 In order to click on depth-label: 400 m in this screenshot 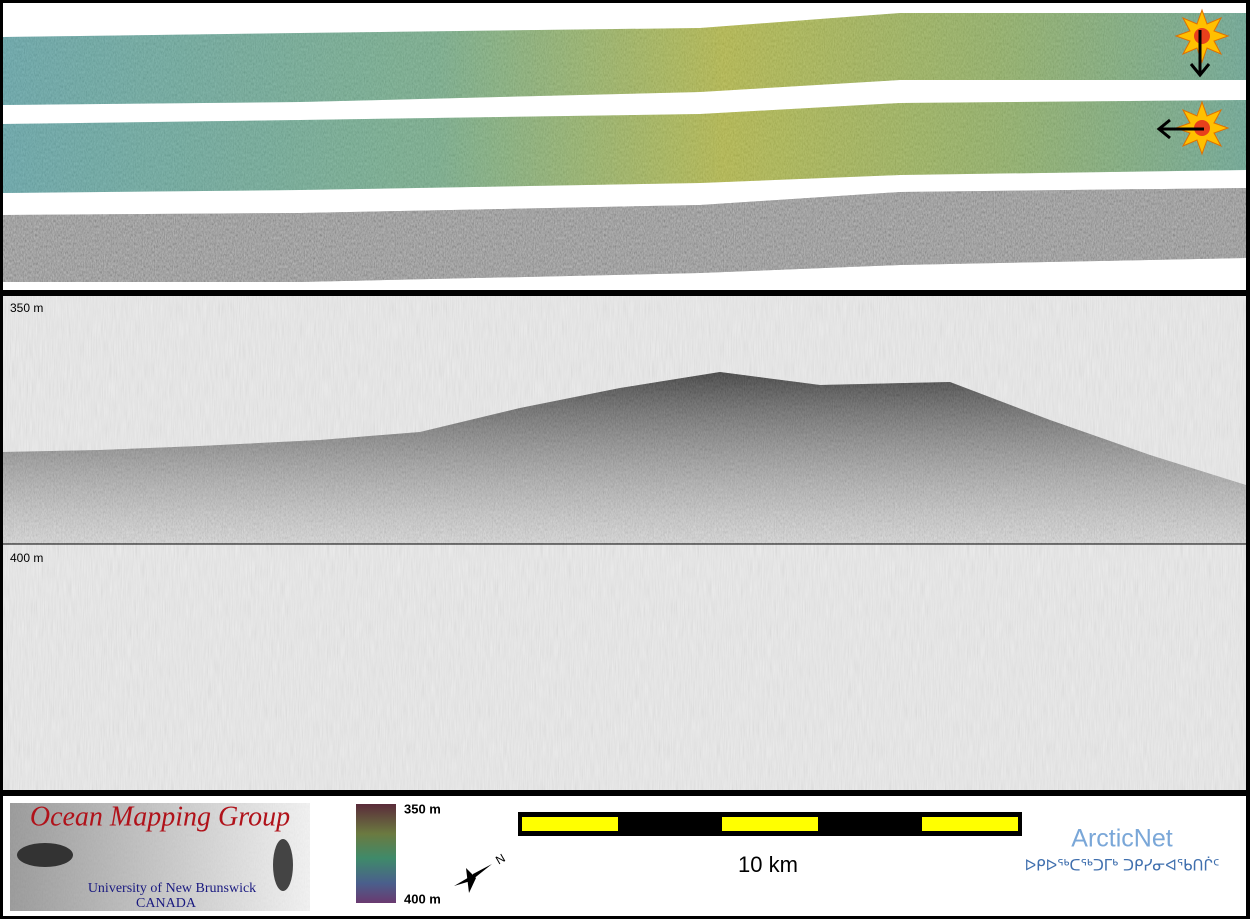, I will do `click(26, 558)`.